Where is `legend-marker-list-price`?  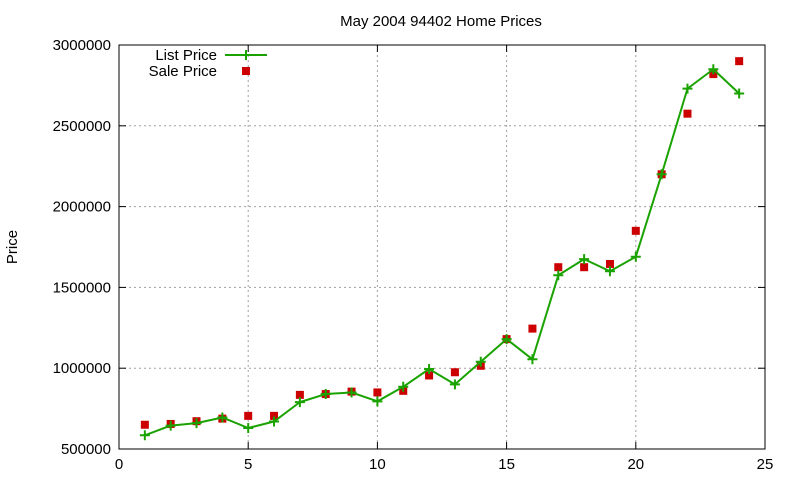
legend-marker-list-price is located at coordinates (246, 55).